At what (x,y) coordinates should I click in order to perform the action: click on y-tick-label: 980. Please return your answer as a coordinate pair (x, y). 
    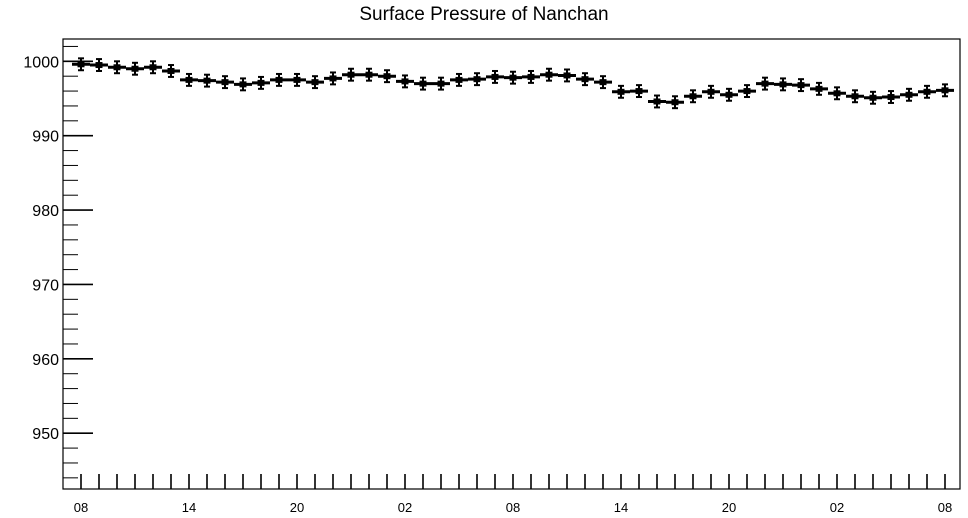
    Looking at the image, I should click on (45, 211).